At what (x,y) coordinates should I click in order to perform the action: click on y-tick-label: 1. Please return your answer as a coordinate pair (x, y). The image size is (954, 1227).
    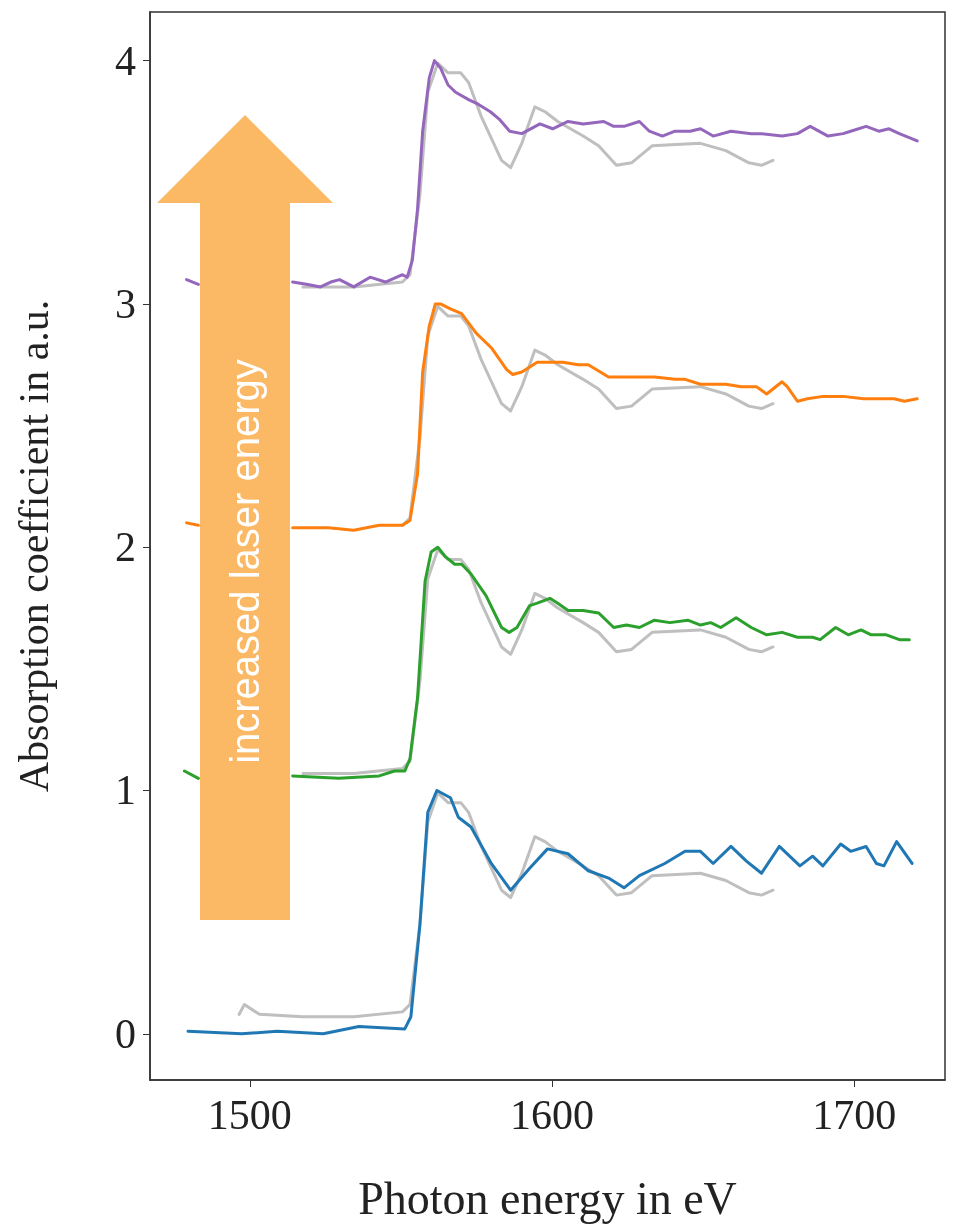
    Looking at the image, I should click on (125, 790).